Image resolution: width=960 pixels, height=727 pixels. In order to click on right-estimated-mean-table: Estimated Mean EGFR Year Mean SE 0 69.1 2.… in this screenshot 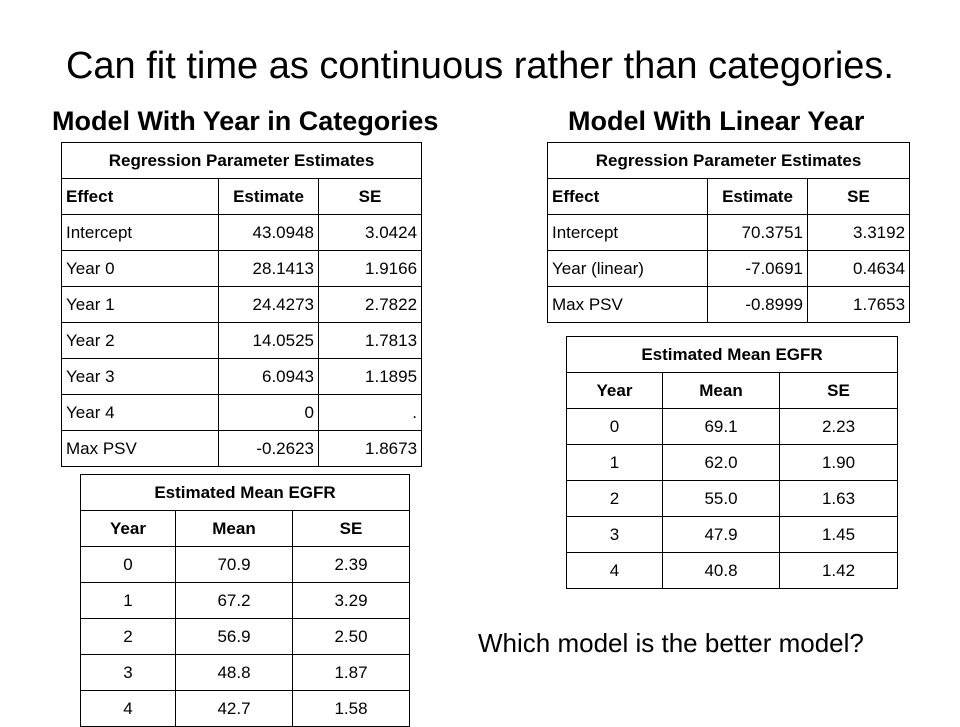, I will do `click(732, 462)`.